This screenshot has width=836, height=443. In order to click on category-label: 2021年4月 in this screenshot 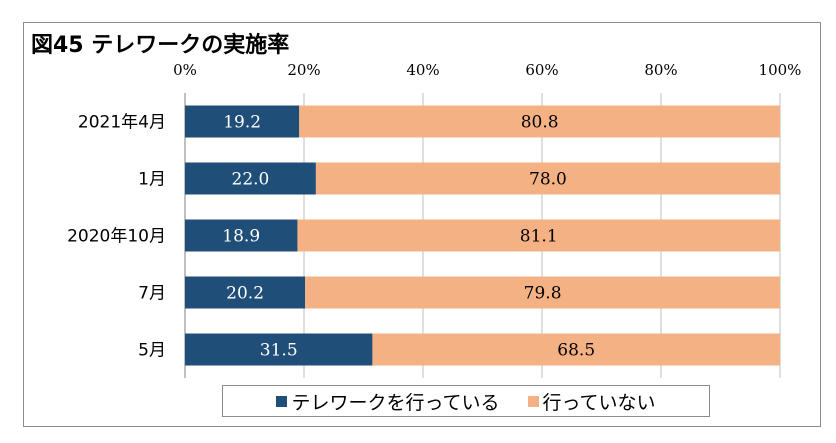, I will do `click(122, 123)`.